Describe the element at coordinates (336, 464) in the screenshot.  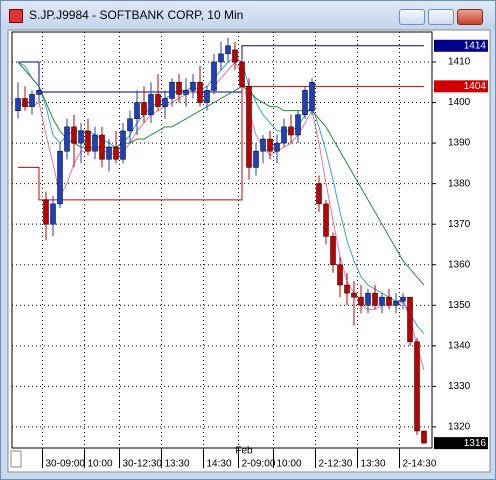
I see `x-tick-label: 2-12:30` at that location.